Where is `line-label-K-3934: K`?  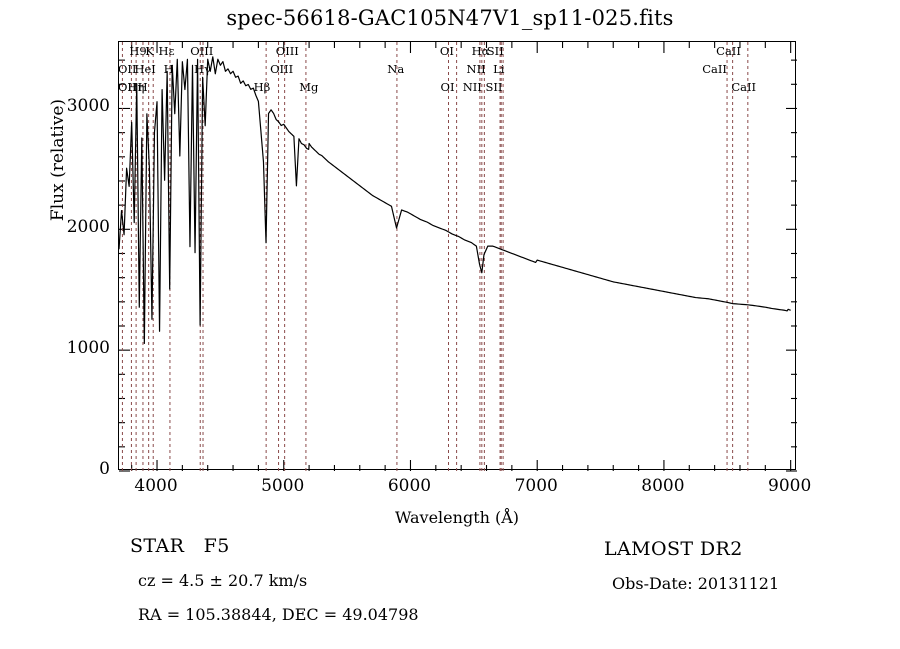
line-label-K-3934: K is located at coordinates (149, 51).